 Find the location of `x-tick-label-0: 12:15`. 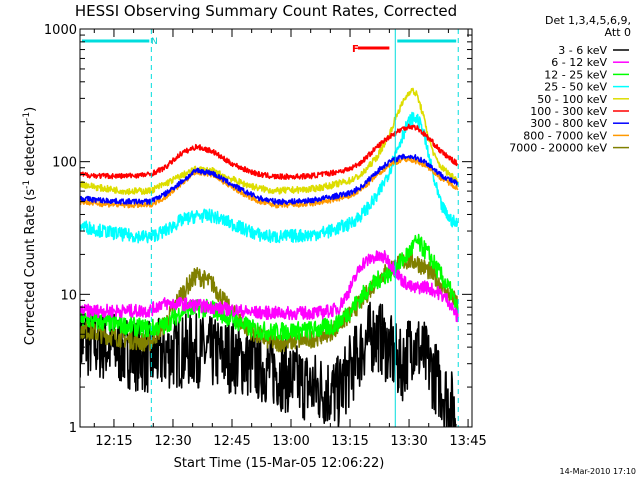

x-tick-label-0: 12:15 is located at coordinates (113, 441).